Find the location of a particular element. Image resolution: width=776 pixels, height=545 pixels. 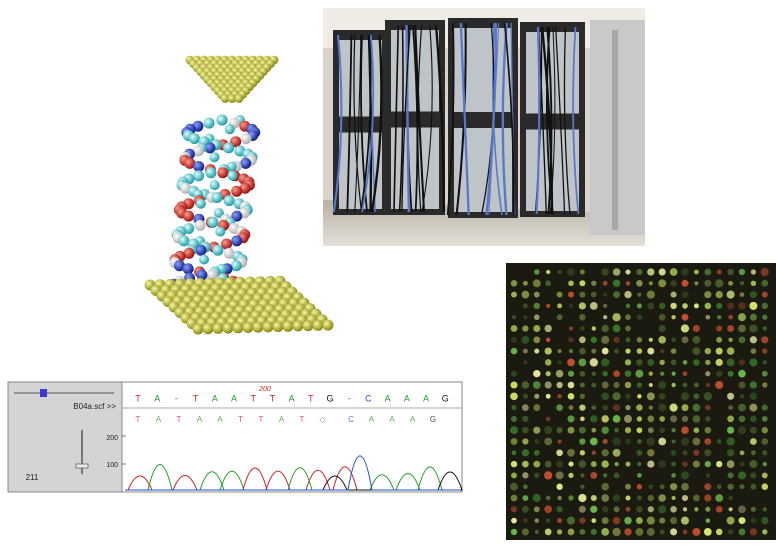

file-label: B04a.scf >> is located at coordinates (94, 406).